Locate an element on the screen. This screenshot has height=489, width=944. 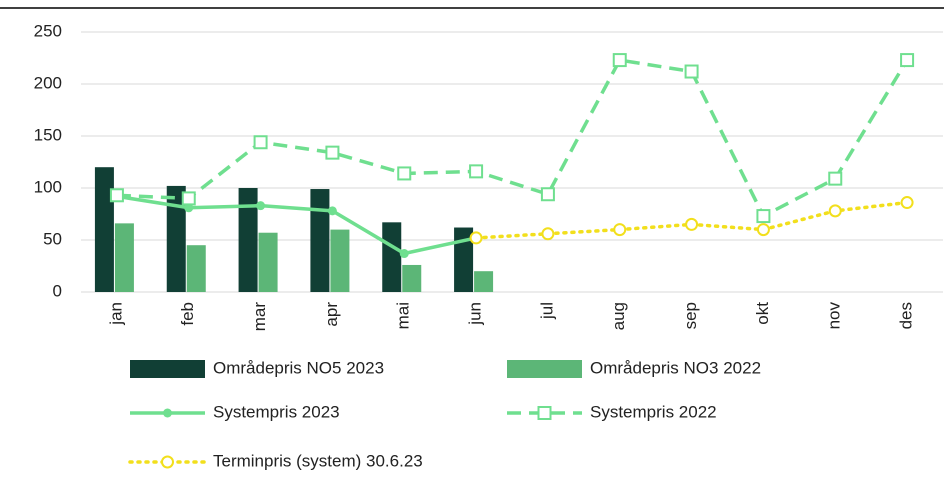
legend-label: Terminpris (system) 30.6.23 is located at coordinates (318, 460).